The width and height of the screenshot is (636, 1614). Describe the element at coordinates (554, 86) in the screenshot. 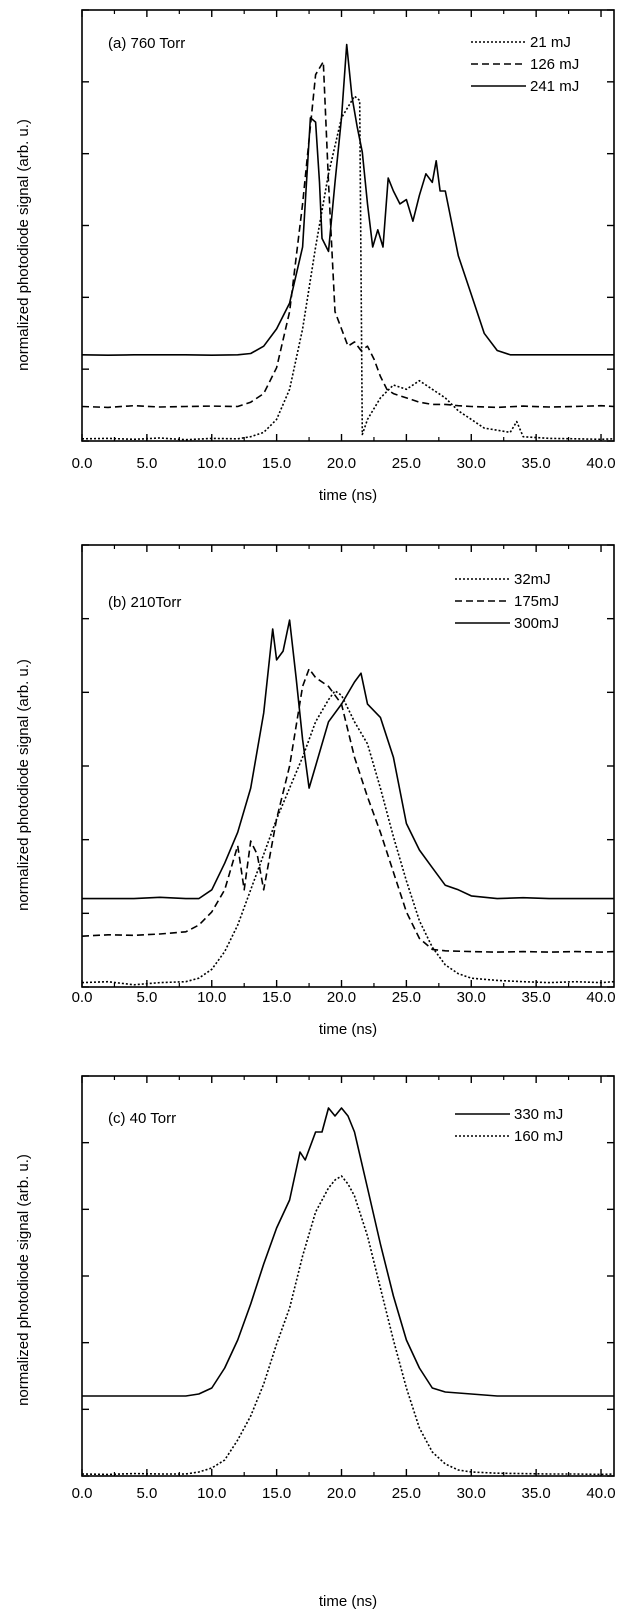

I see `legend-label: 241 mJ` at that location.